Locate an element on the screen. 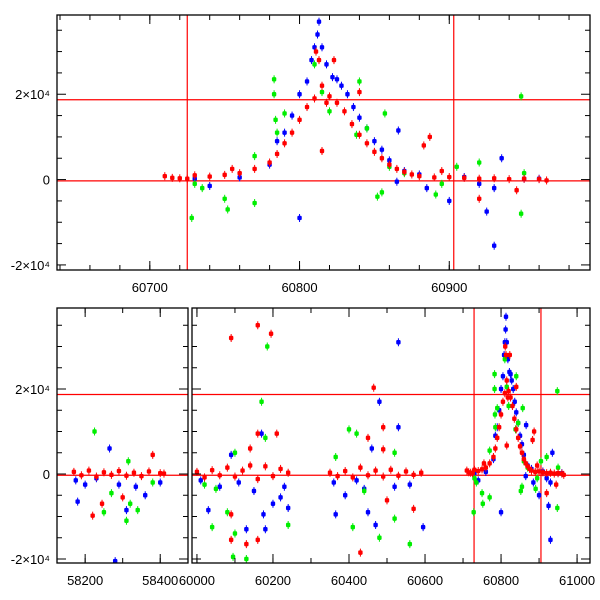 The height and width of the screenshot is (600, 600). x-tick-label: 60400 is located at coordinates (349, 580).